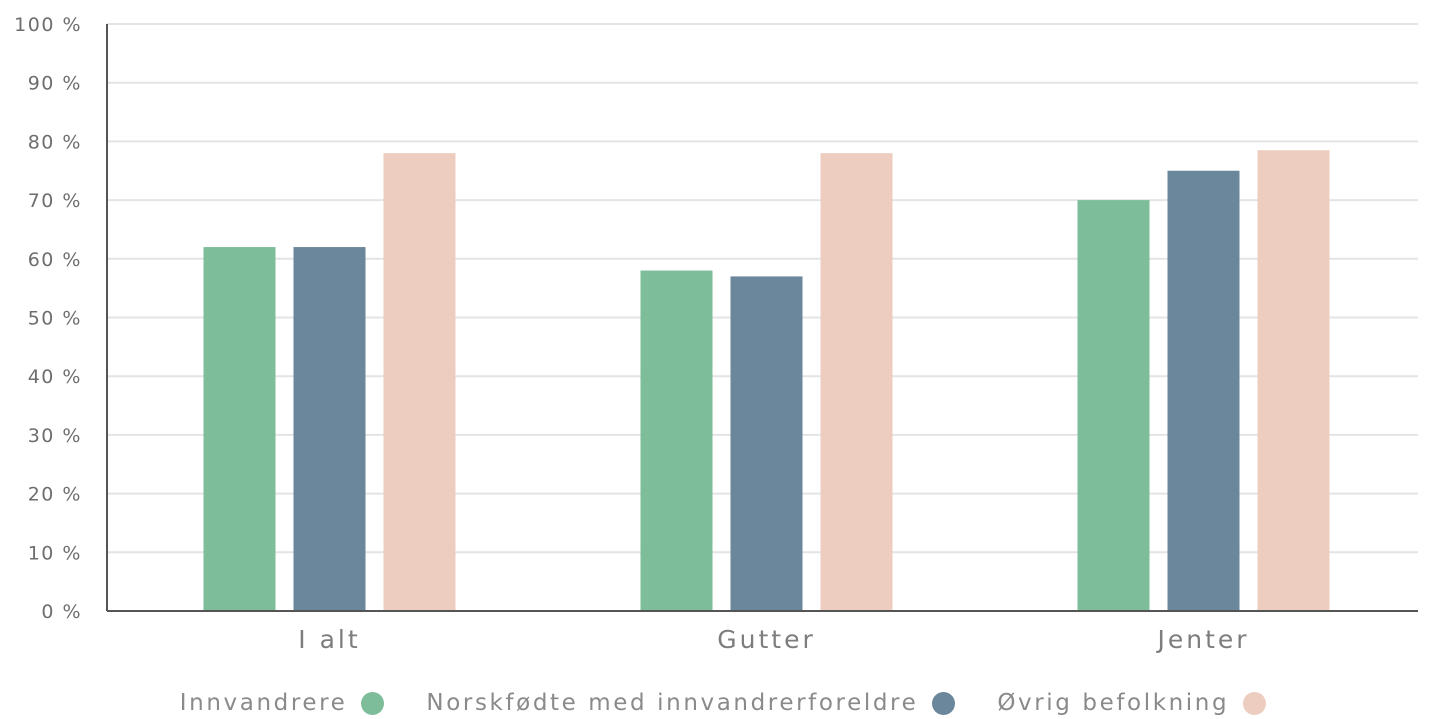 Image resolution: width=1446 pixels, height=719 pixels. I want to click on y-tick-label: 50 %, so click(55, 319).